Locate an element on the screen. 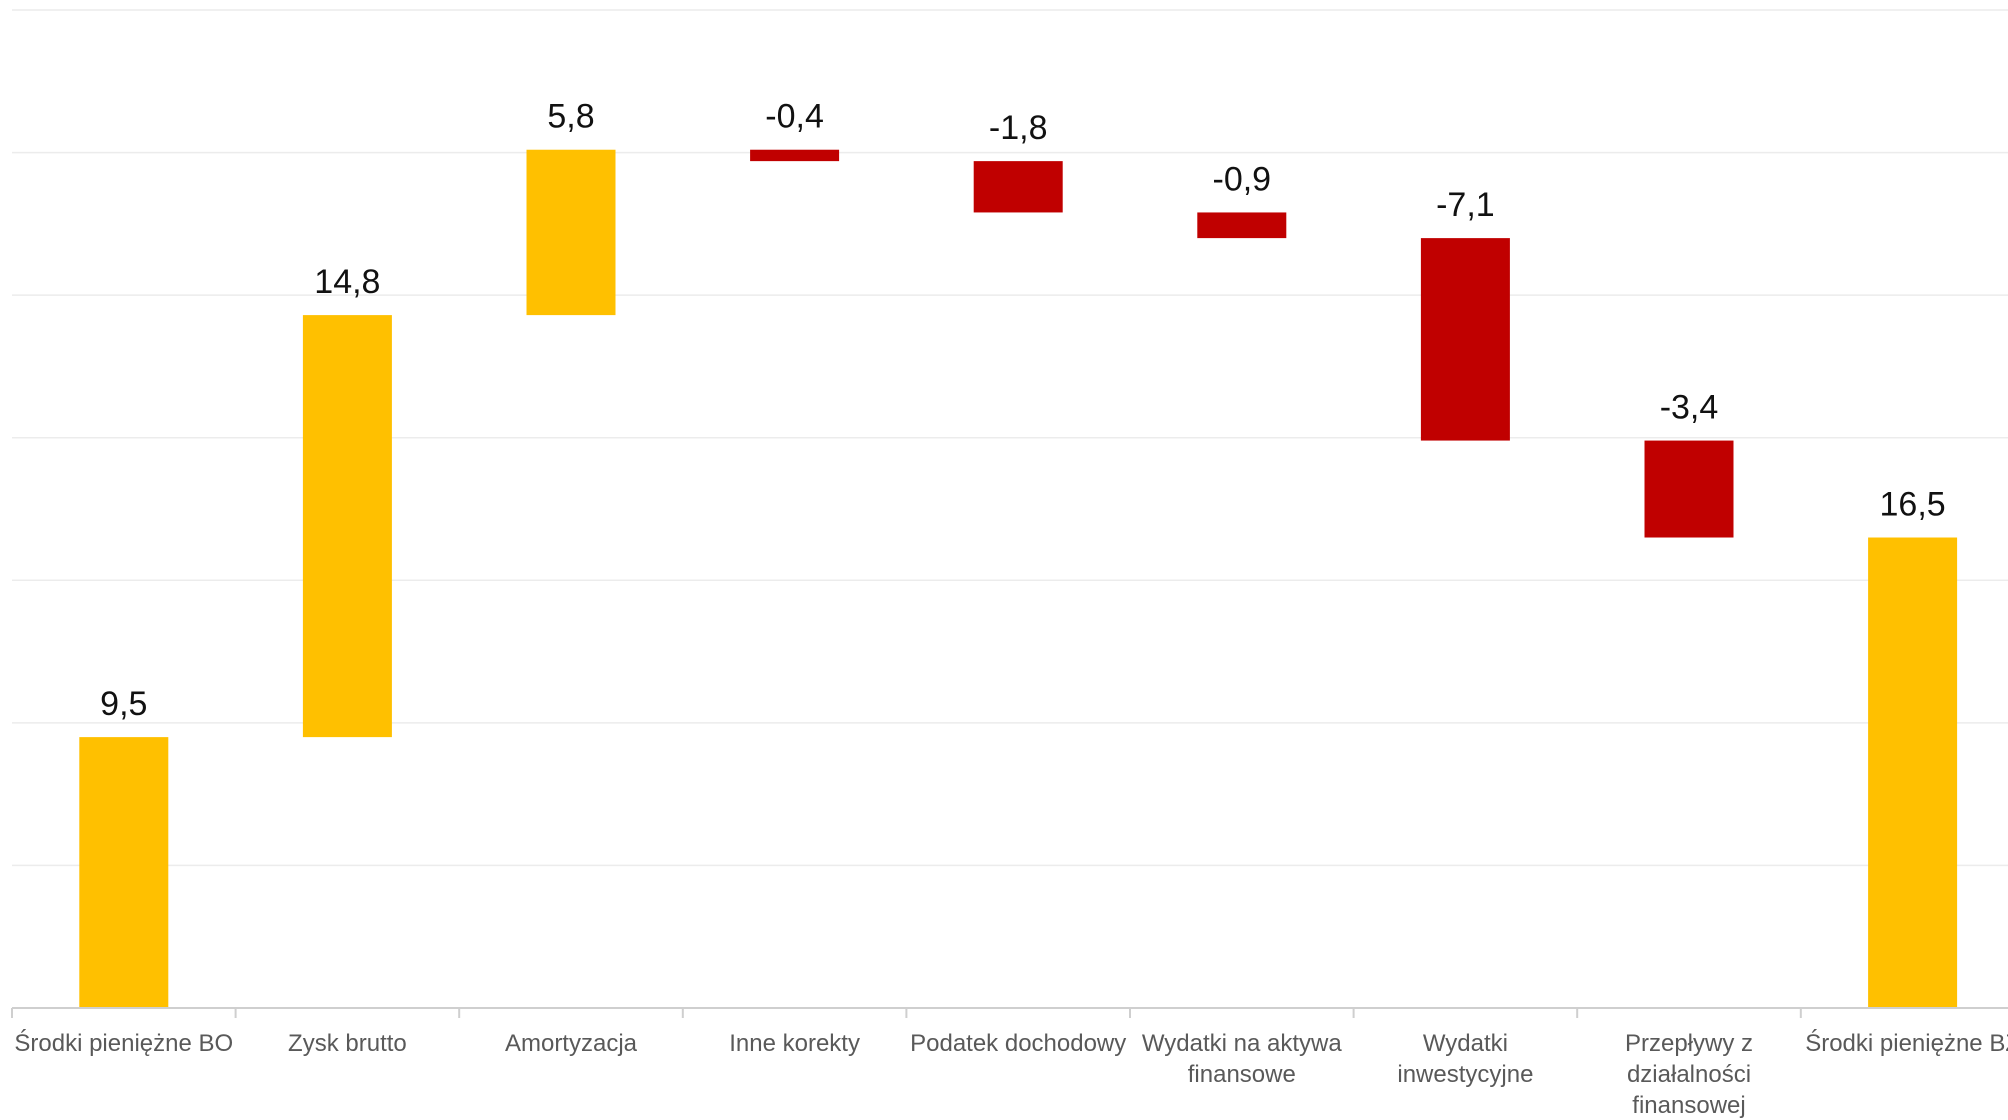 The height and width of the screenshot is (1120, 2008). category-label-1-line-0: Zysk brutto is located at coordinates (347, 1043).